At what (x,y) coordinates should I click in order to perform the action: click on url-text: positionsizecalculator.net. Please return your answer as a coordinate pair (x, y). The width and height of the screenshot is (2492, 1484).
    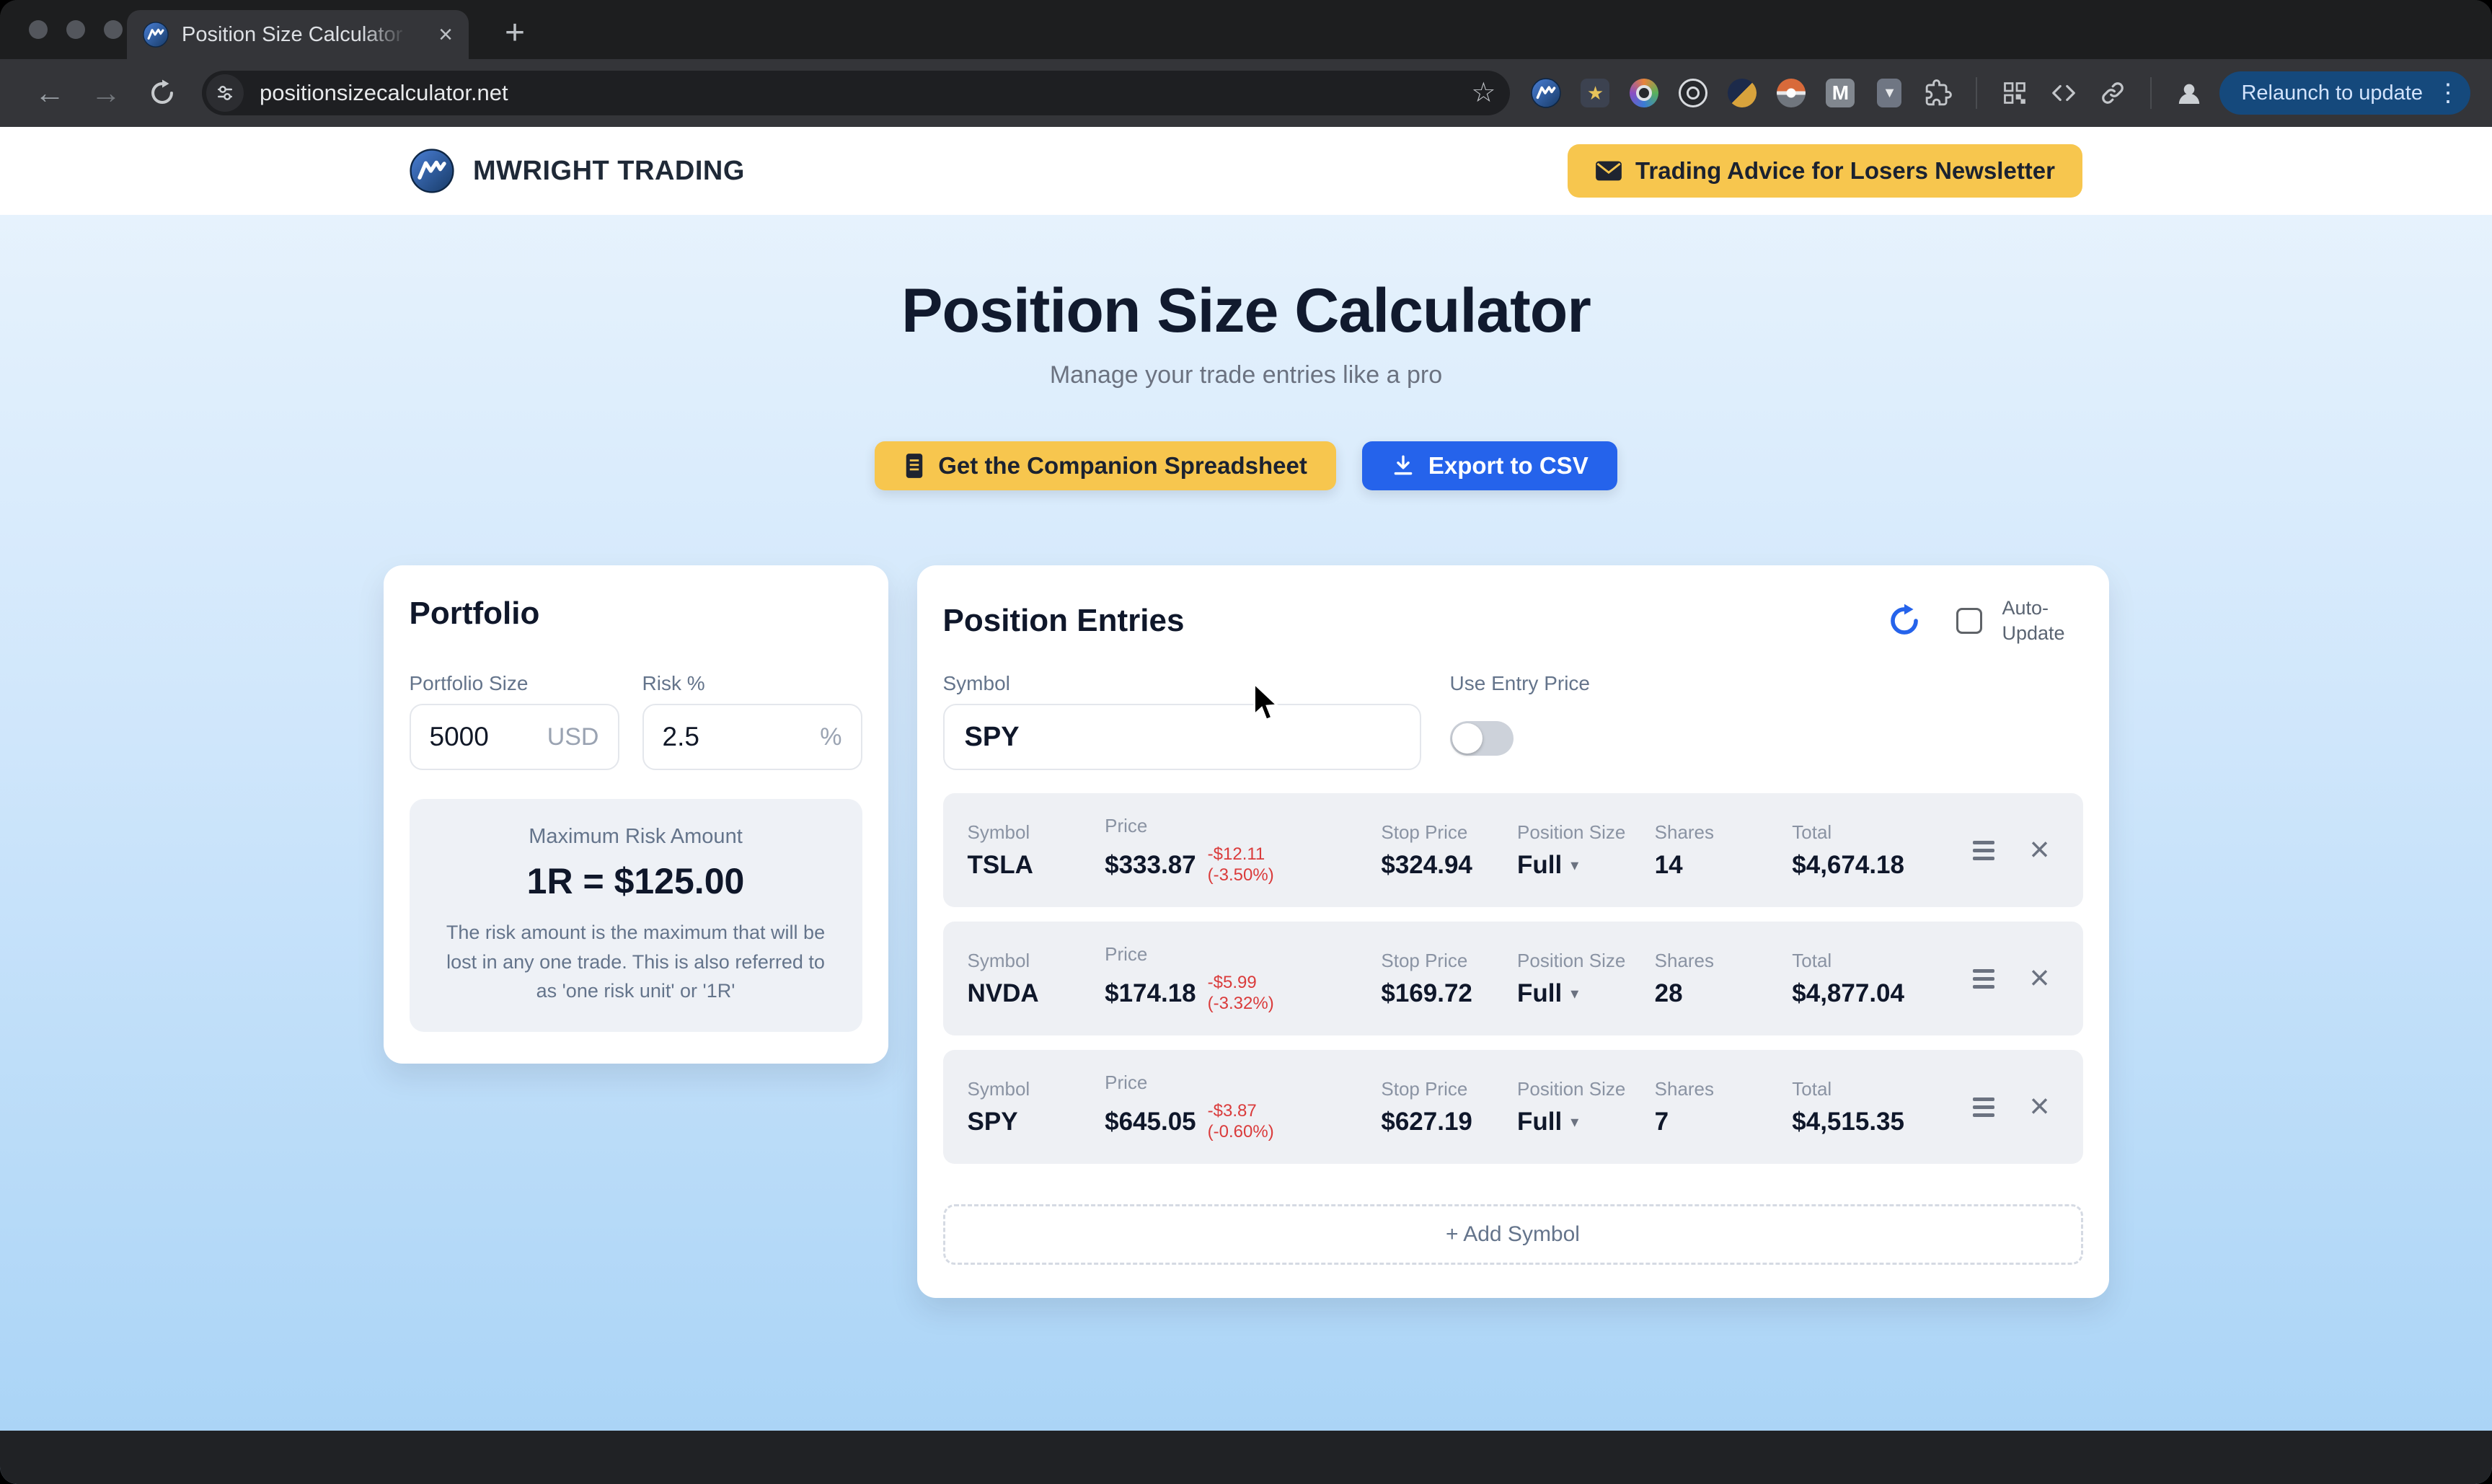
    Looking at the image, I should click on (384, 93).